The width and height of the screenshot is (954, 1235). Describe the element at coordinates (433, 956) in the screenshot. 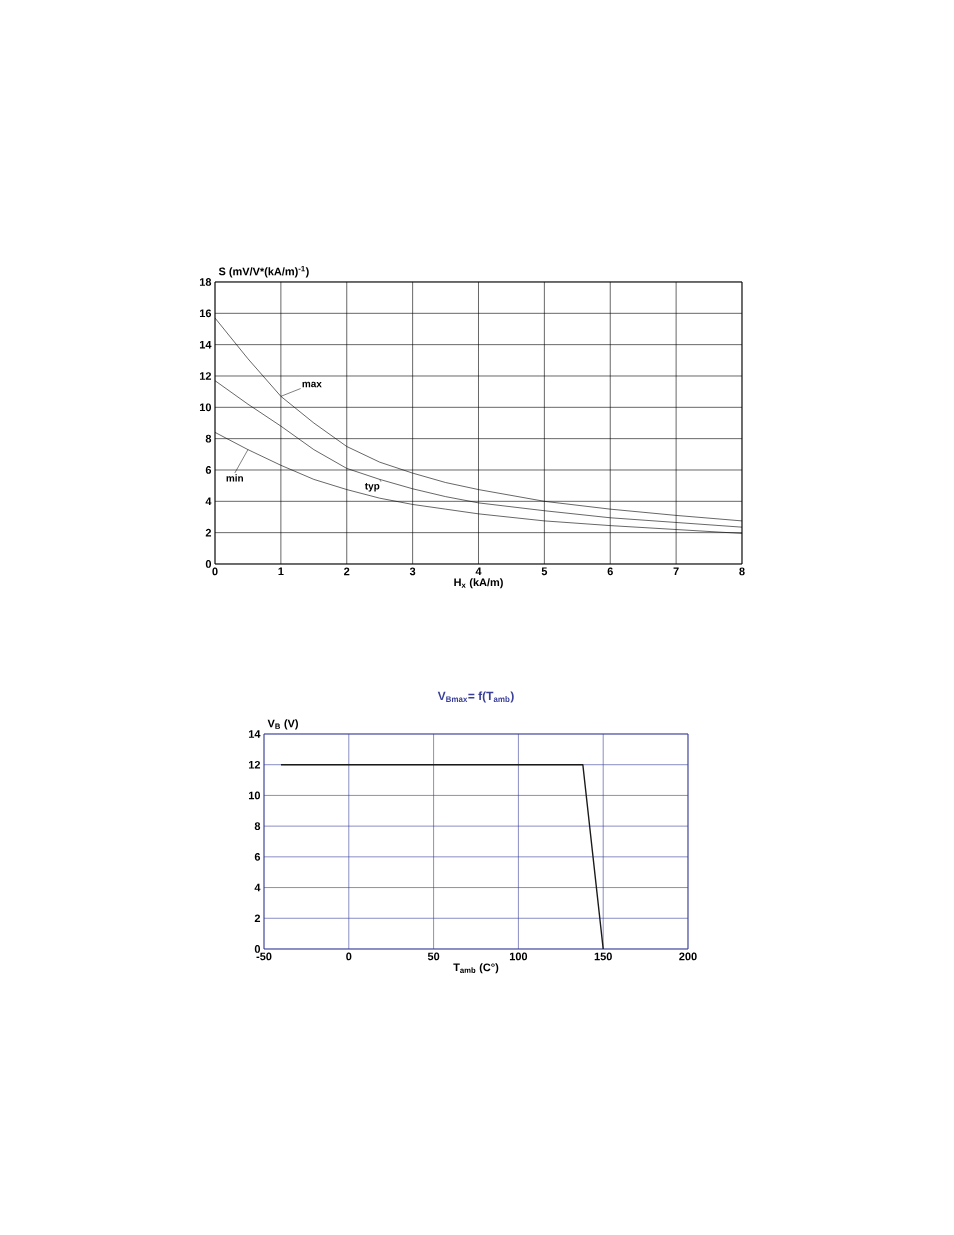

I see `x-tick-label: 50` at that location.